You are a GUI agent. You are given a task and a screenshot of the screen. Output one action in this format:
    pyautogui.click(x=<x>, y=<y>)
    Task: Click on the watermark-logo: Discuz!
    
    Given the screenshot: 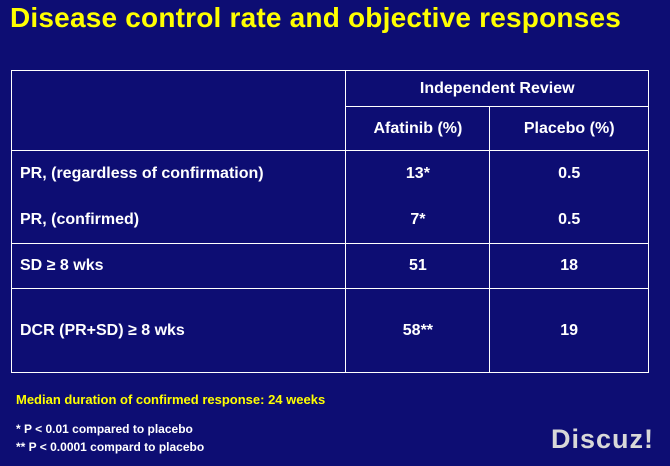 What is the action you would take?
    pyautogui.click(x=602, y=439)
    